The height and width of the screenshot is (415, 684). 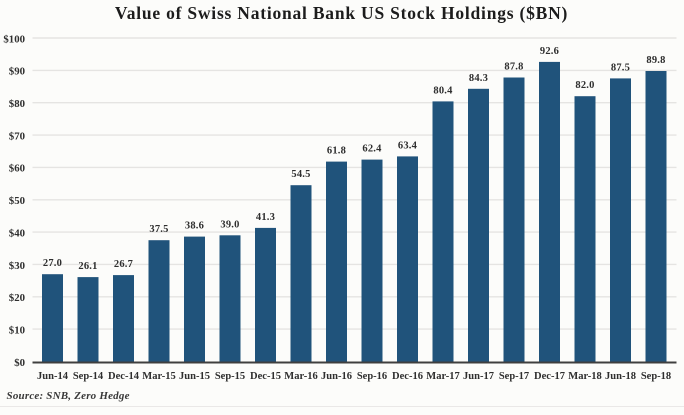 I want to click on svg-text: $10, so click(x=17, y=330).